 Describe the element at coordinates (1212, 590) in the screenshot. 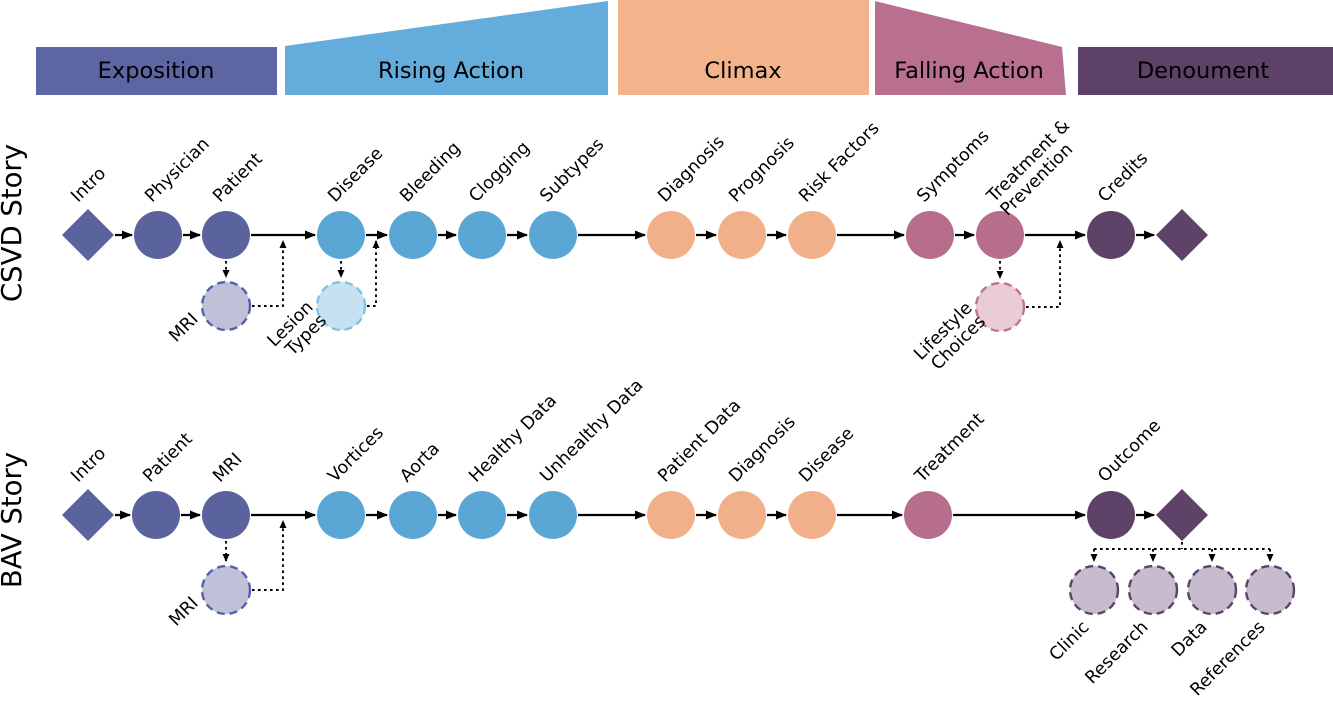

I see `subnode-data` at that location.